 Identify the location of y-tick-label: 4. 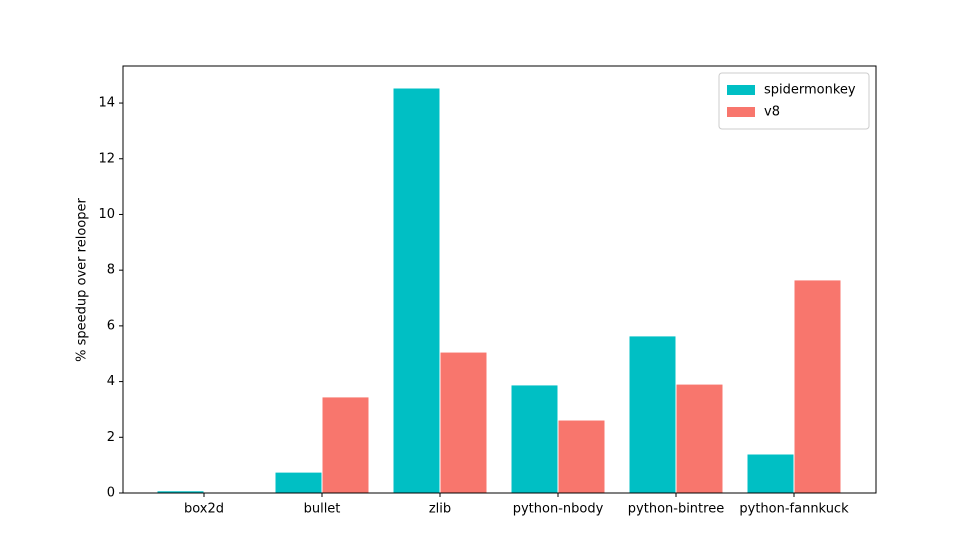
(111, 381).